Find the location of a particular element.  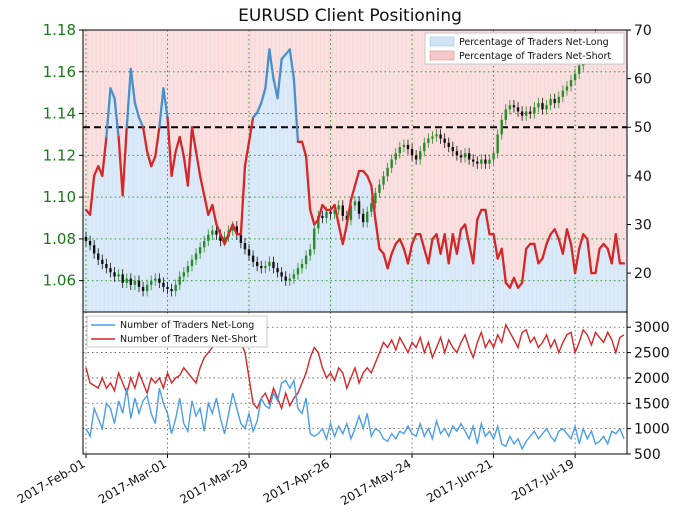

date-tick-label: 2017-Jul-19 is located at coordinates (542, 479).